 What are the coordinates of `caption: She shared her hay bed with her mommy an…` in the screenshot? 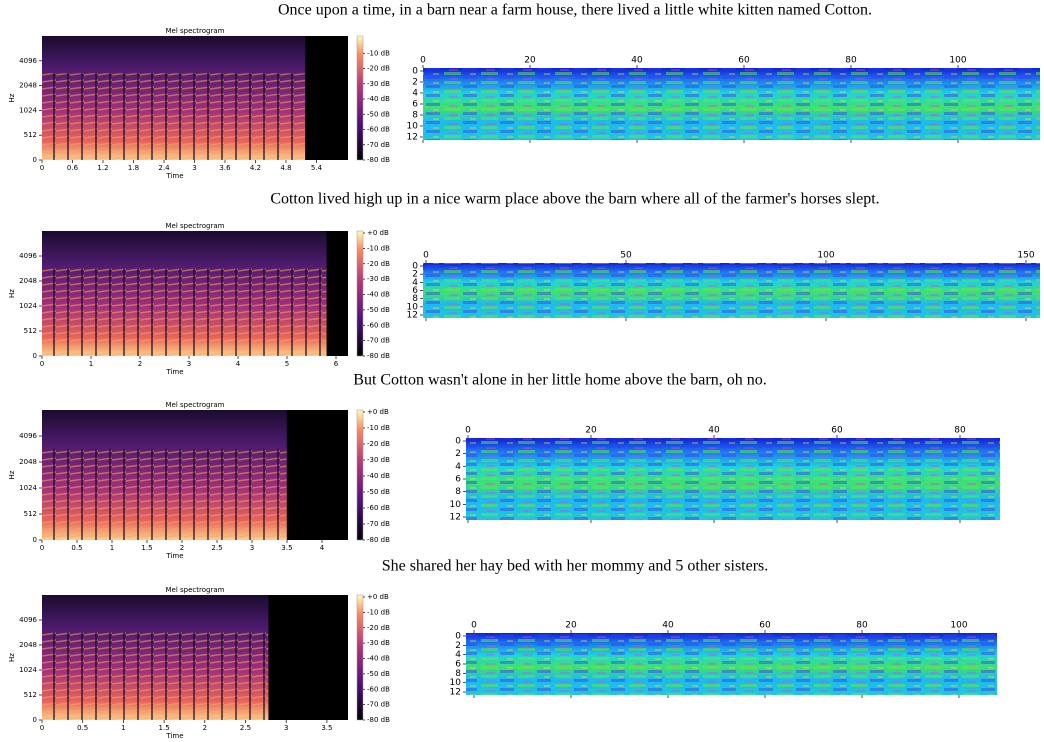 It's located at (575, 566).